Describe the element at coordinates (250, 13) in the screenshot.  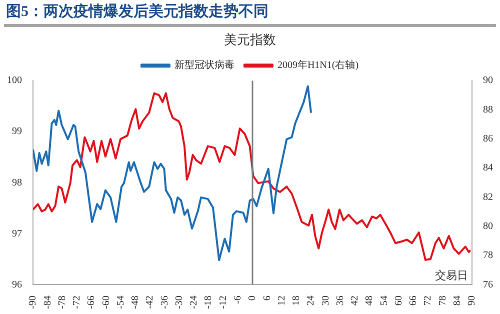
I see `chart-title: 图5：两次疫情爆发后美元指数走势不同` at that location.